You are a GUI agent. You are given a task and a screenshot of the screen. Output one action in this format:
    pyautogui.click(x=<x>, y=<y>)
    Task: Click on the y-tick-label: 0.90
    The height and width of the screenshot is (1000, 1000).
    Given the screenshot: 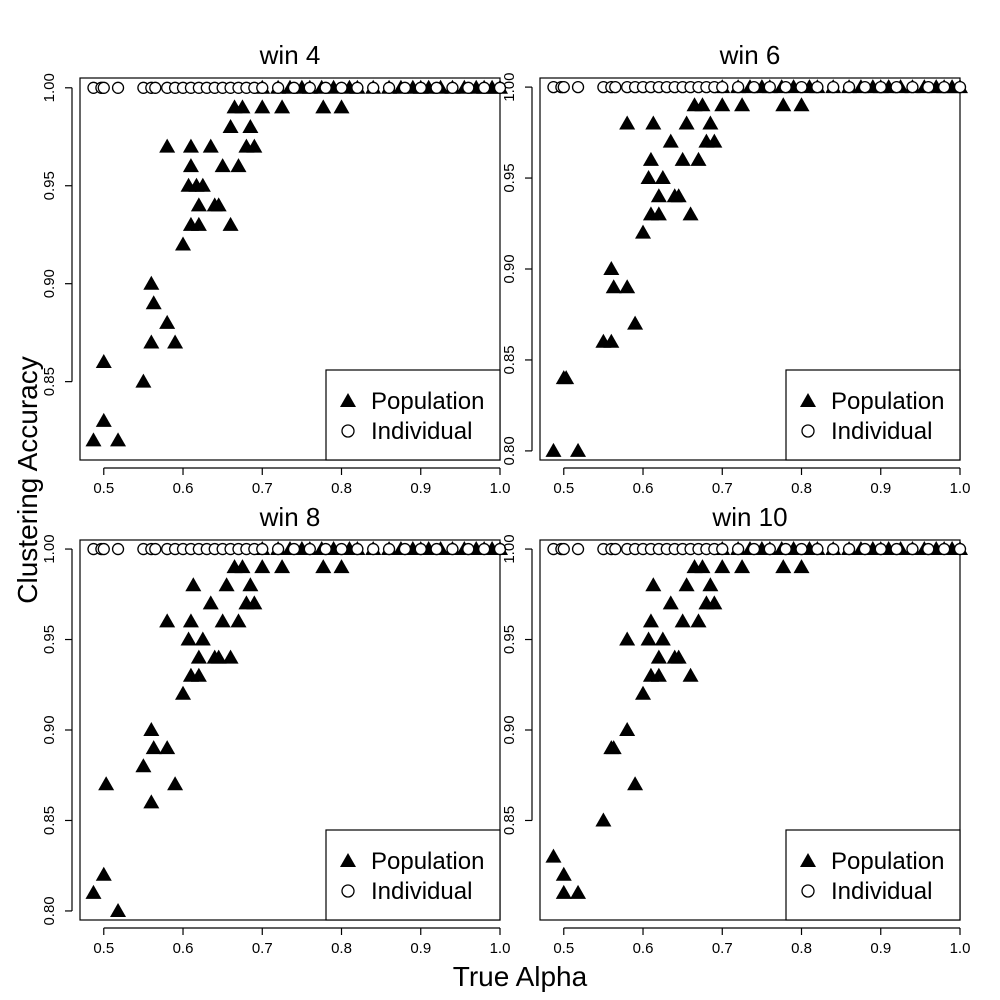 What is the action you would take?
    pyautogui.click(x=509, y=268)
    